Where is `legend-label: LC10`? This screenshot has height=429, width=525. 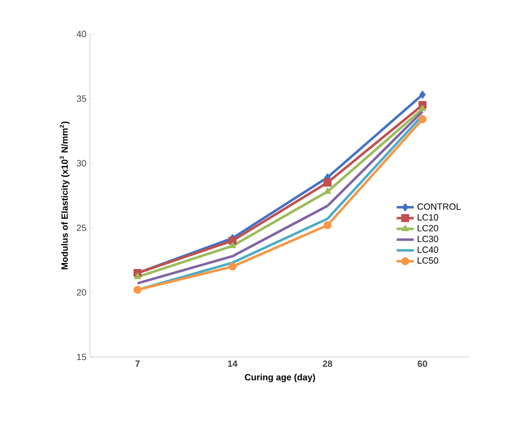 legend-label: LC10 is located at coordinates (428, 217).